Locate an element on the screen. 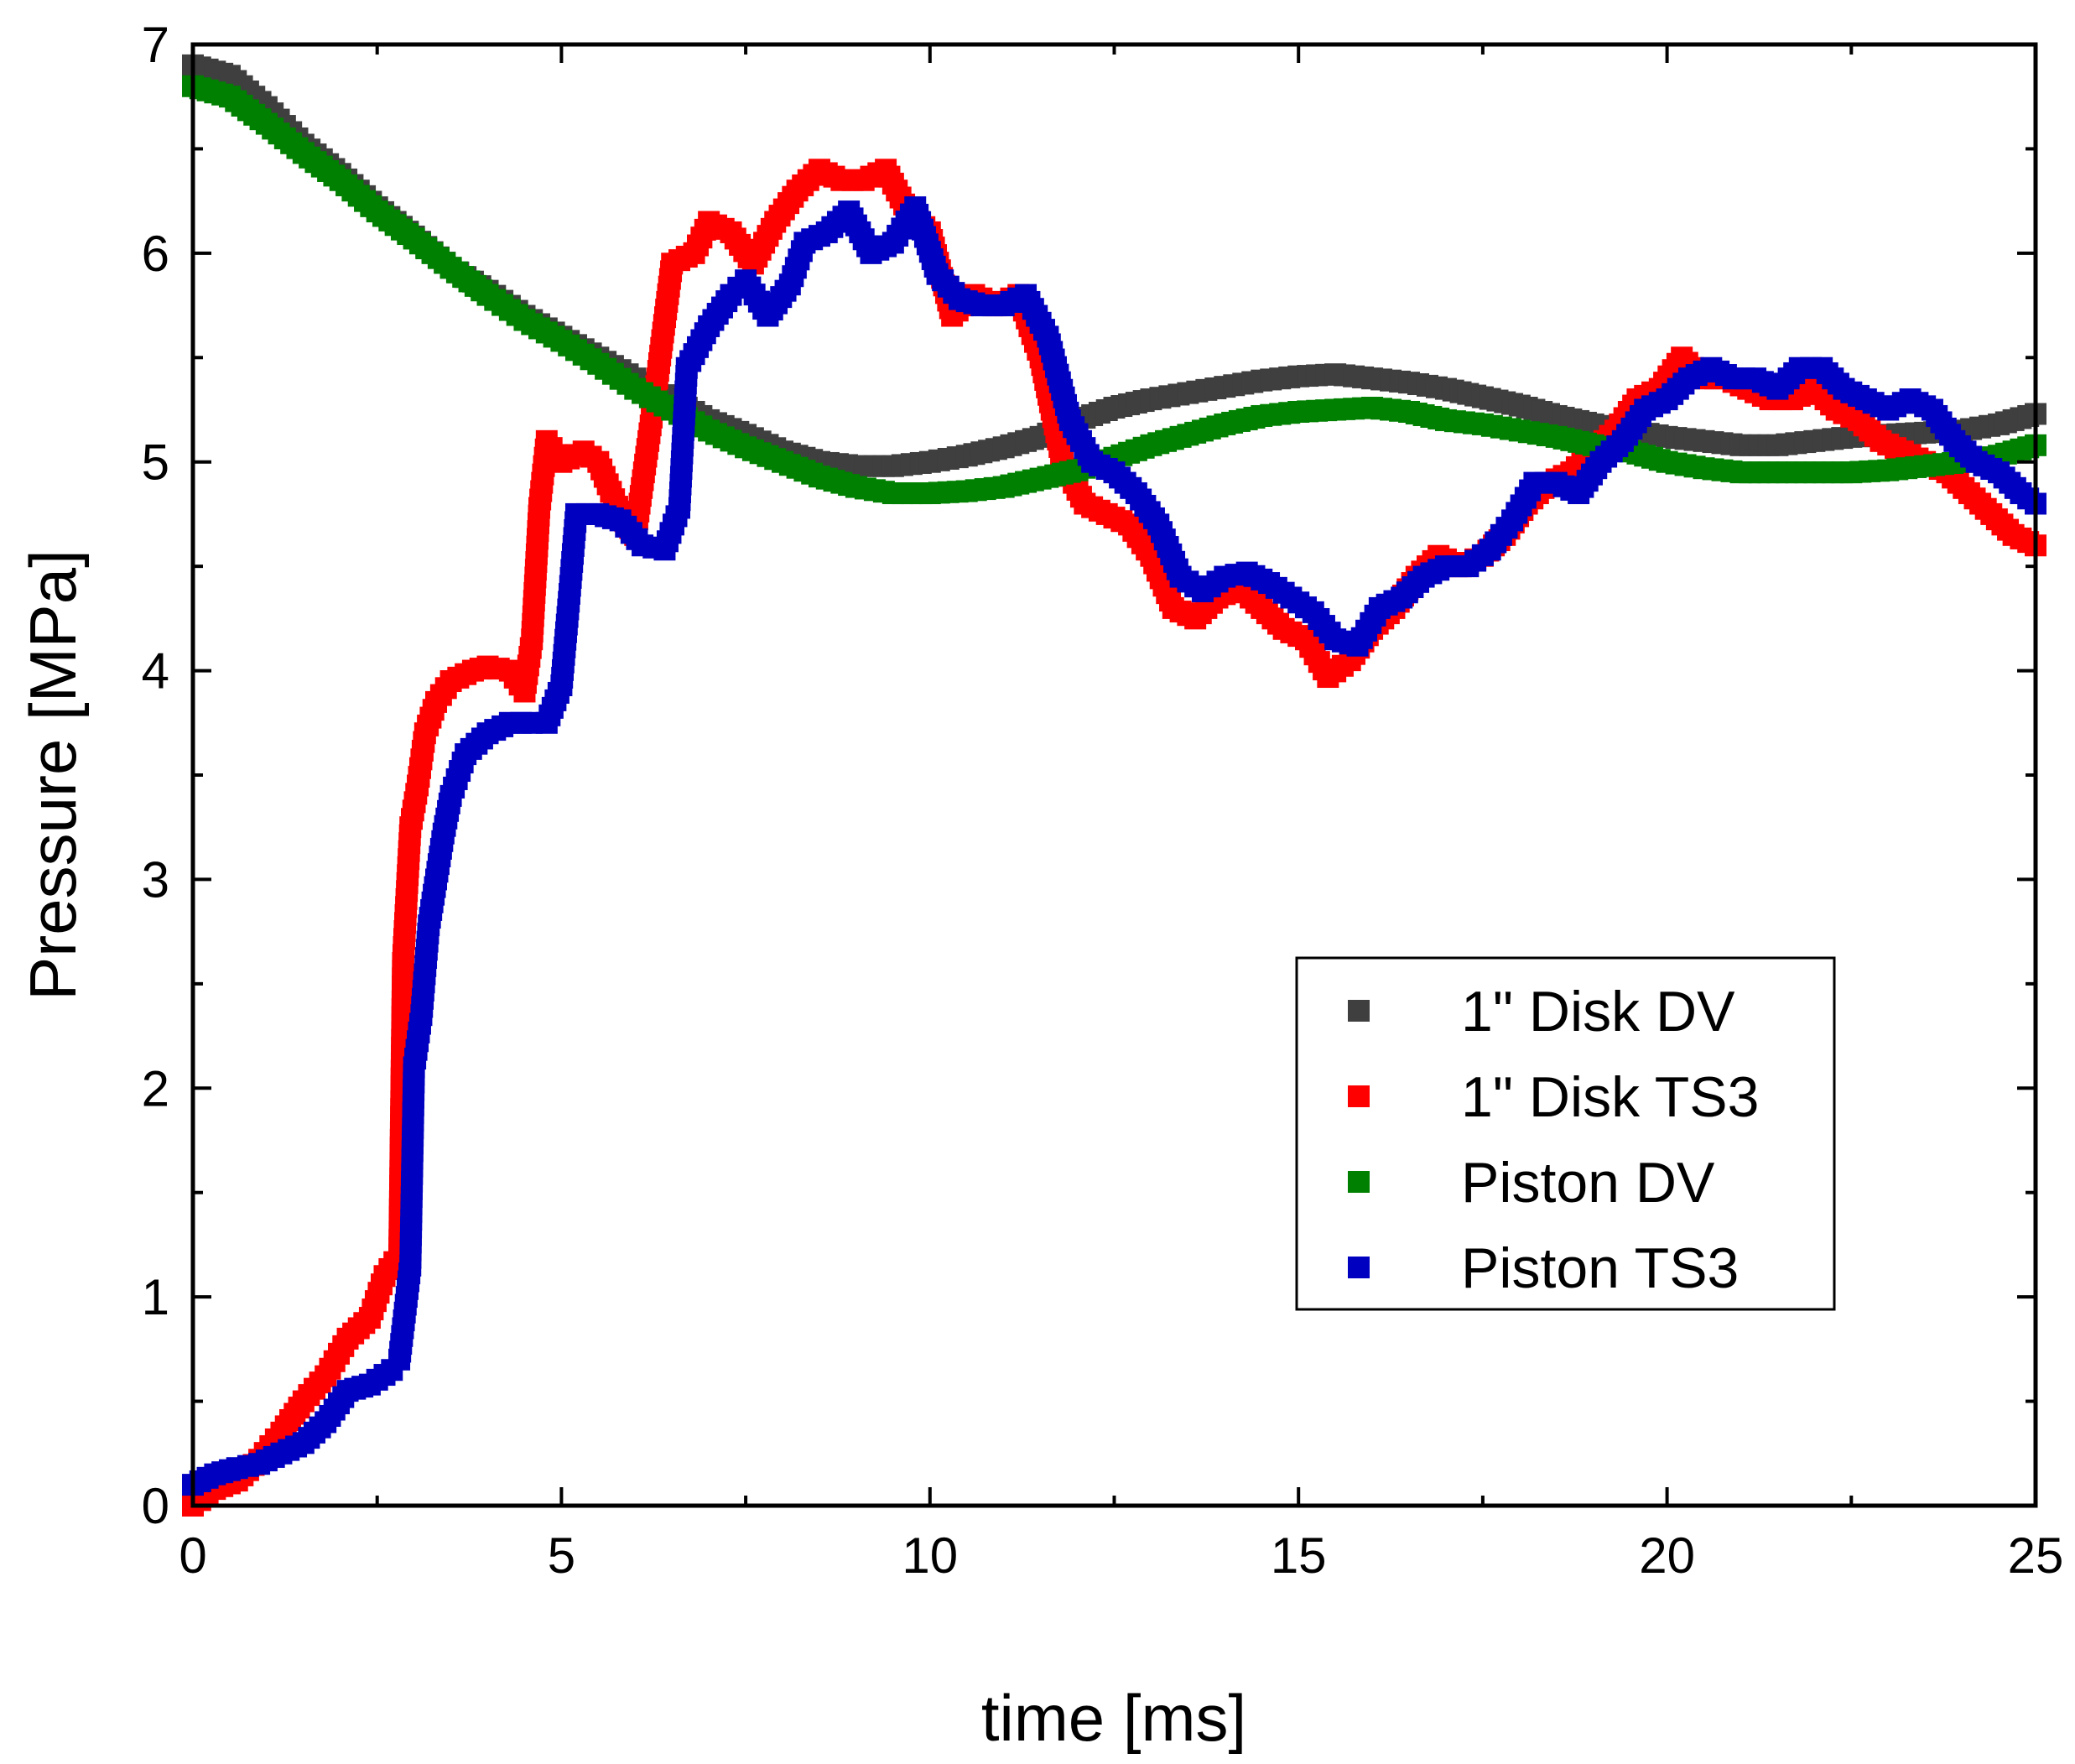  y-tick-label: 2 is located at coordinates (155, 1088).